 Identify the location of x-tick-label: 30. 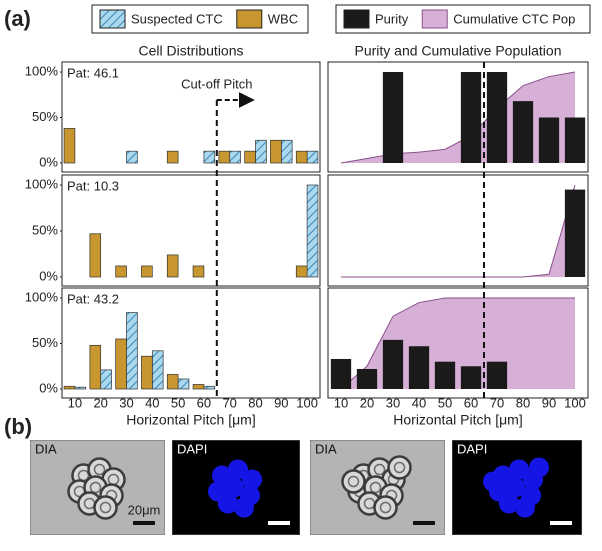
(393, 402).